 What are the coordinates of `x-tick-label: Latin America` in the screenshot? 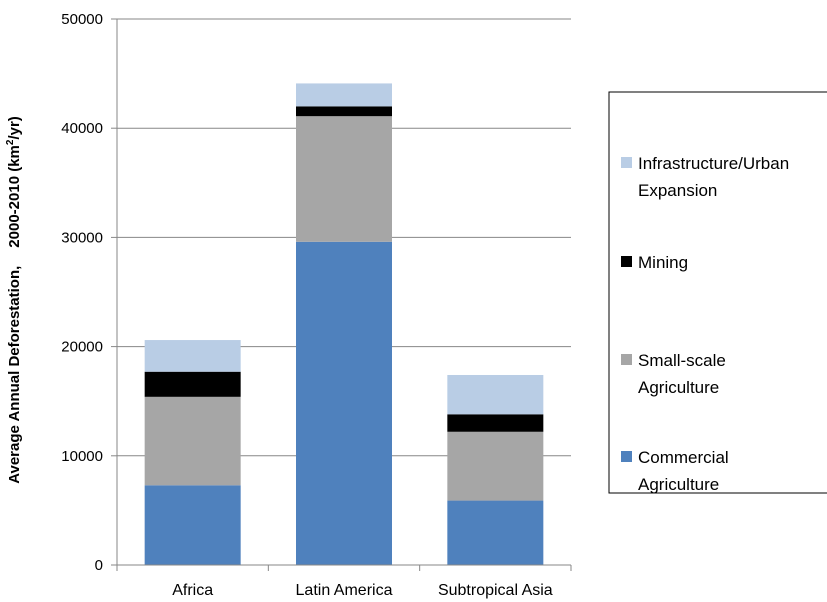 It's located at (344, 590).